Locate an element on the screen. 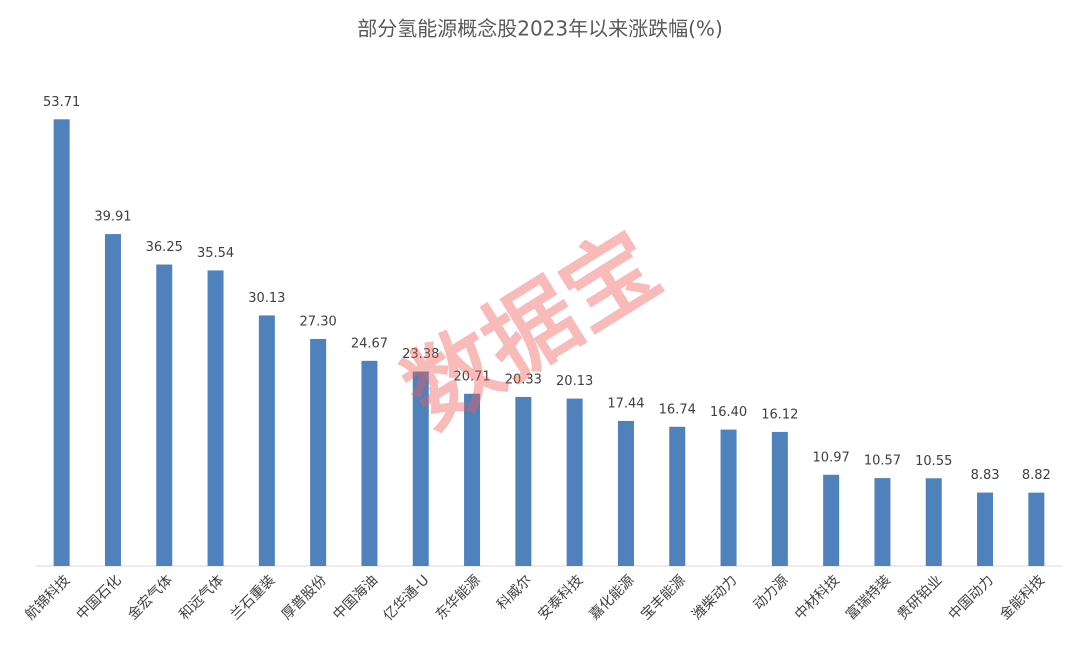 The height and width of the screenshot is (647, 1080). x-tick-label: 金能科技 is located at coordinates (1022, 597).